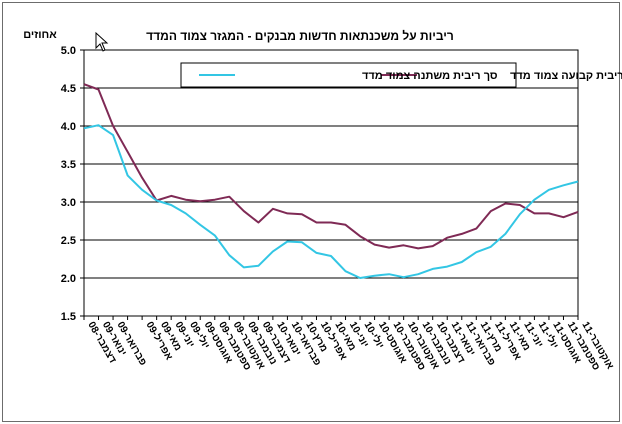  Describe the element at coordinates (68, 89) in the screenshot. I see `y-tick-label: 4.5` at that location.